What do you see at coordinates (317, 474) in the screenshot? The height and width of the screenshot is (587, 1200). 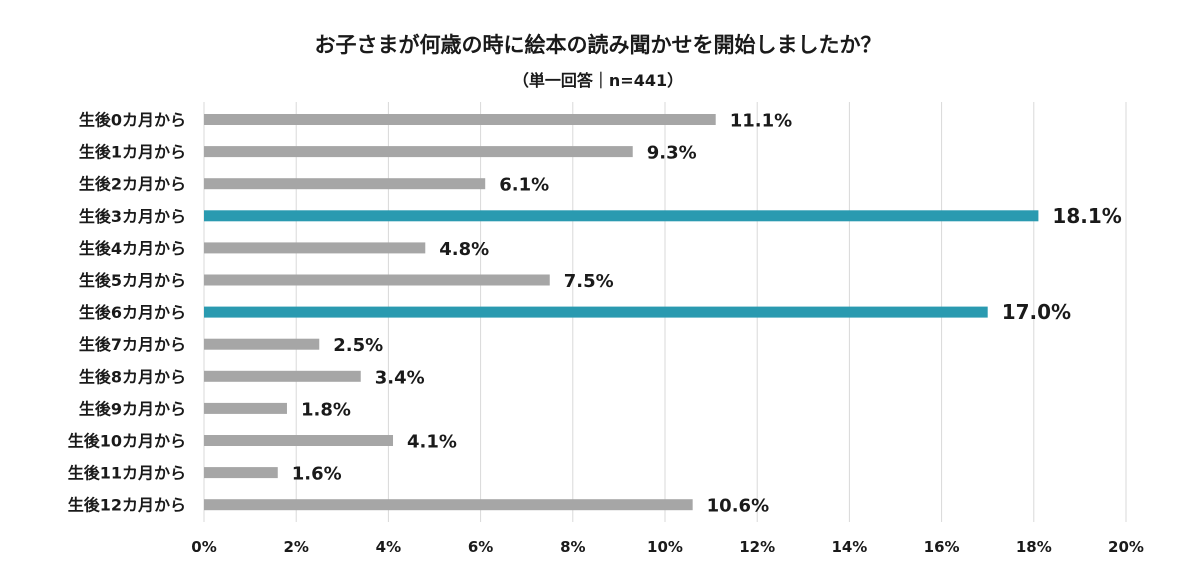 I see `data-label: 1.6%` at bounding box center [317, 474].